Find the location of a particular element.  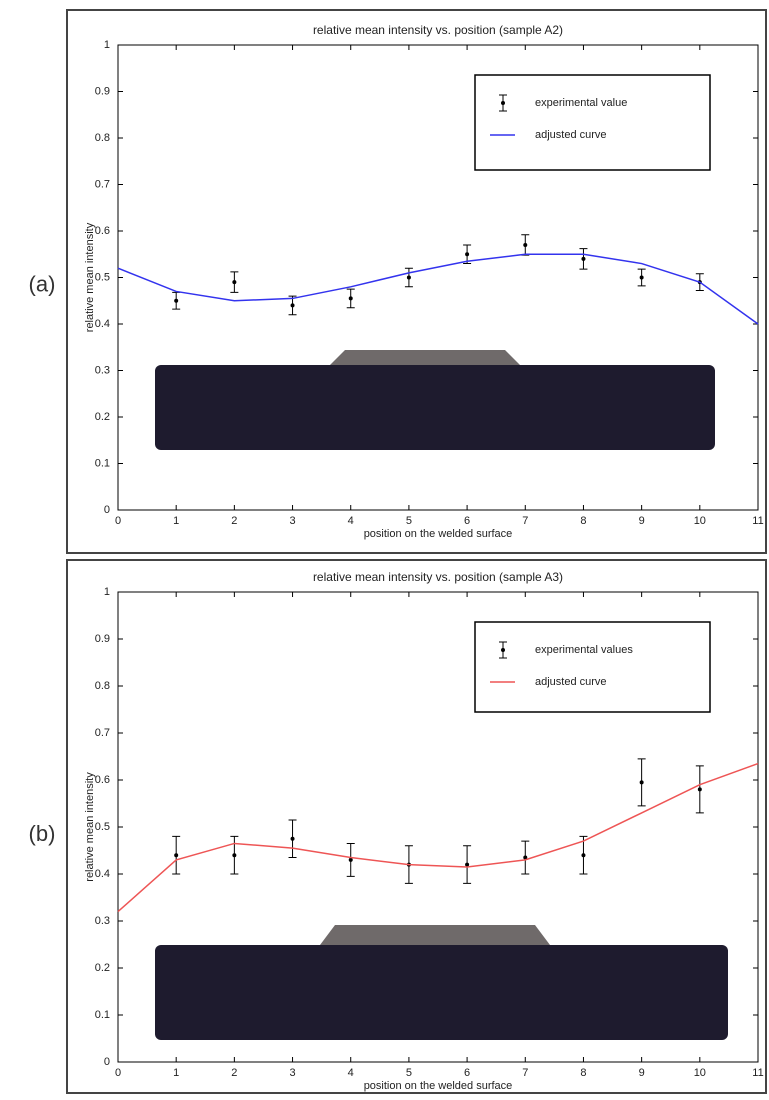

panel-label: (a) is located at coordinates (42, 283).